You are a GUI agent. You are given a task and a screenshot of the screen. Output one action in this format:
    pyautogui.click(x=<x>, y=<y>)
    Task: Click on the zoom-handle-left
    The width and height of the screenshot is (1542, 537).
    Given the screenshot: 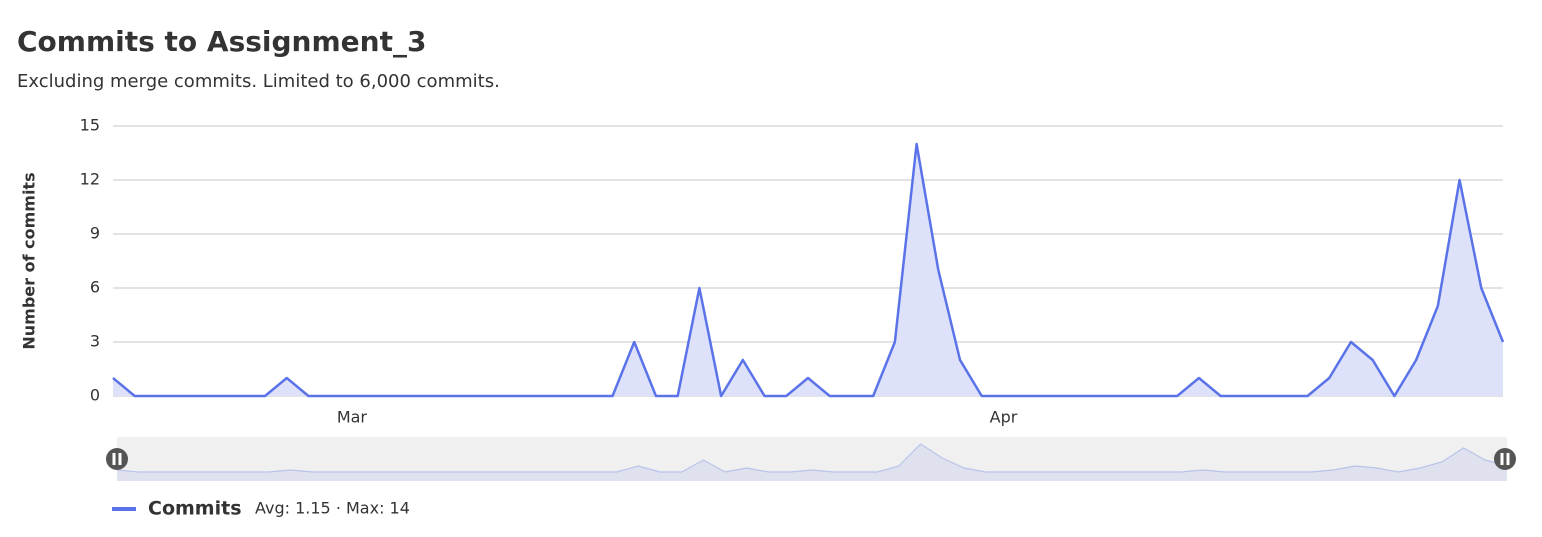 What is the action you would take?
    pyautogui.click(x=117, y=459)
    